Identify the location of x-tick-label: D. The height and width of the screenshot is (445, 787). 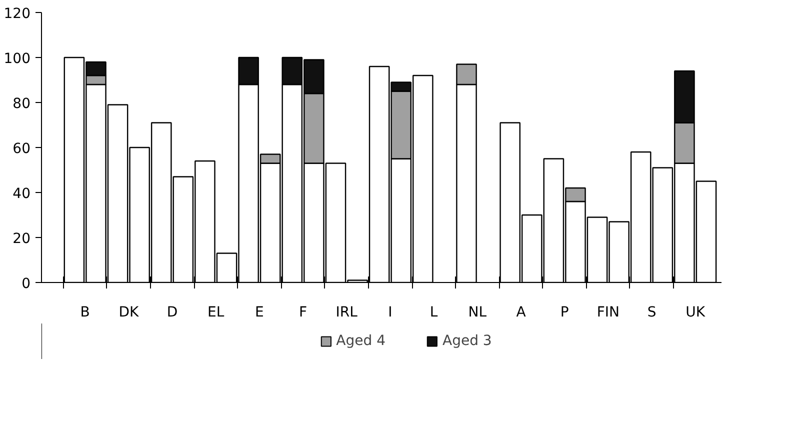
(172, 312).